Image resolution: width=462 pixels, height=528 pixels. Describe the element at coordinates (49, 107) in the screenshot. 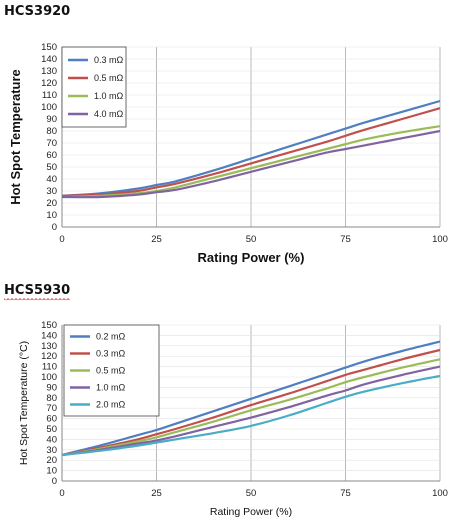

I see `chart1-y-tick-label: 100` at that location.